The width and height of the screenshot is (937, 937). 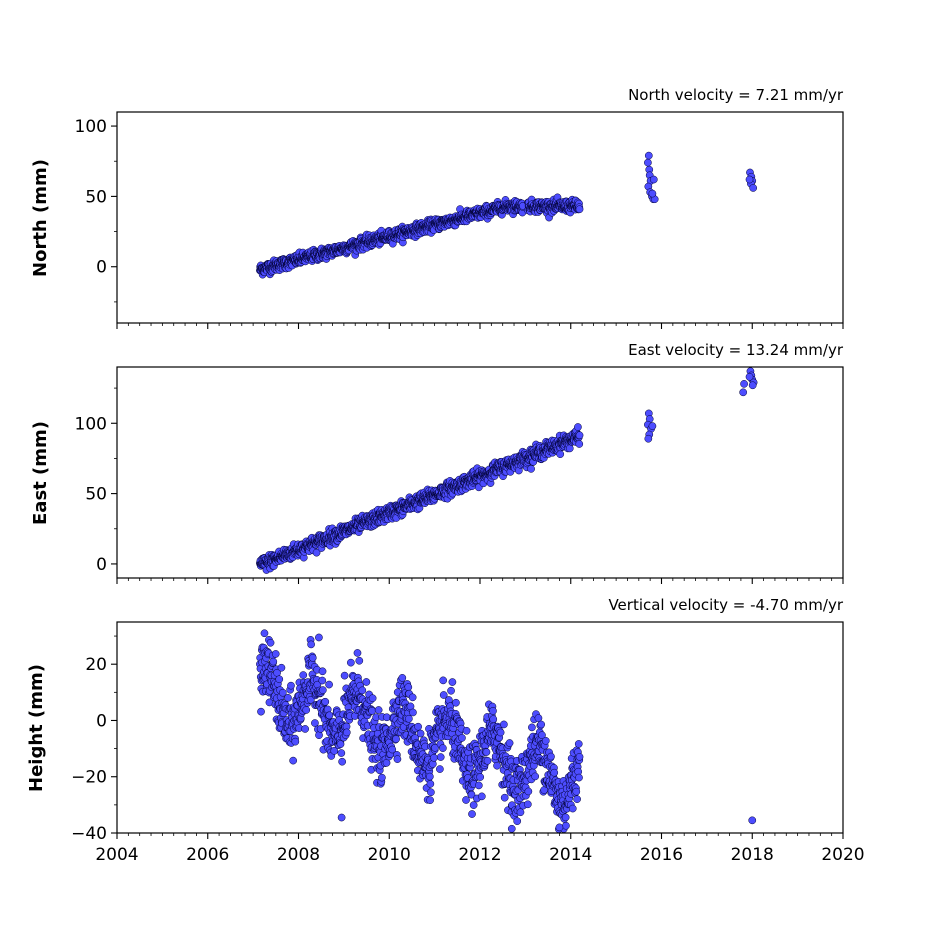 I want to click on height-ylabel: Height (mm), so click(x=36, y=728).